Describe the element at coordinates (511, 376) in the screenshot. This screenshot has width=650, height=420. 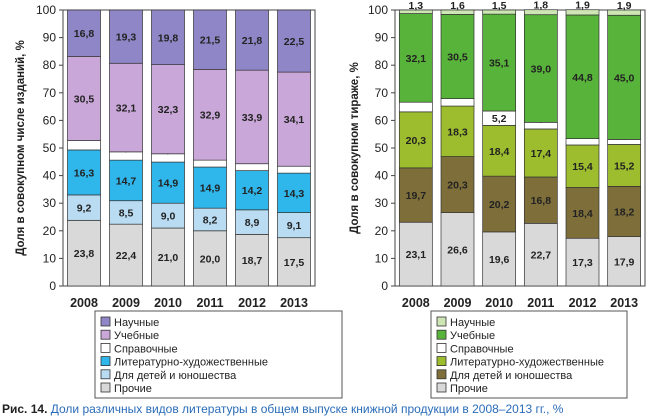
I see `legend-label: Для детей и юношества` at that location.